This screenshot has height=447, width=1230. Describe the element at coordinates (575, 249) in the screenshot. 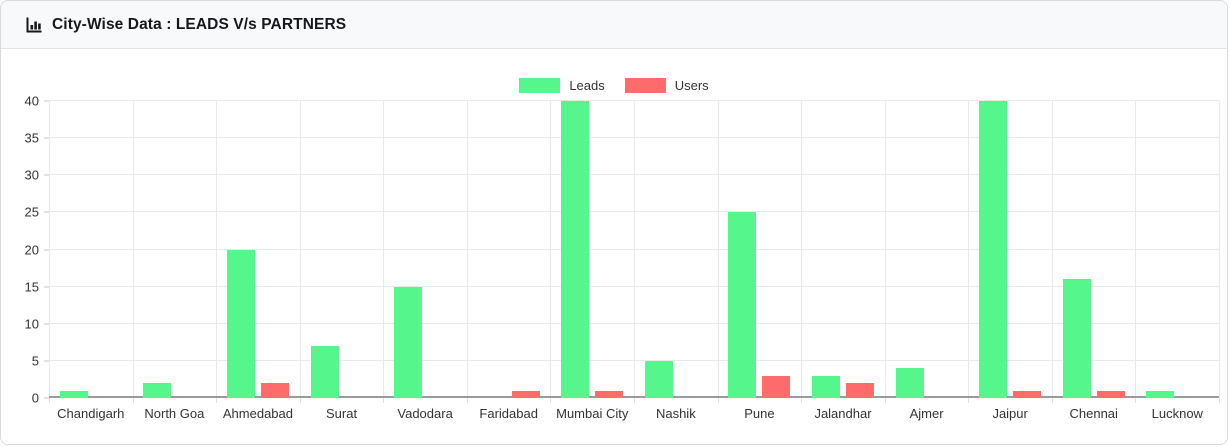

I see `bar-leads-mumbai-city` at that location.